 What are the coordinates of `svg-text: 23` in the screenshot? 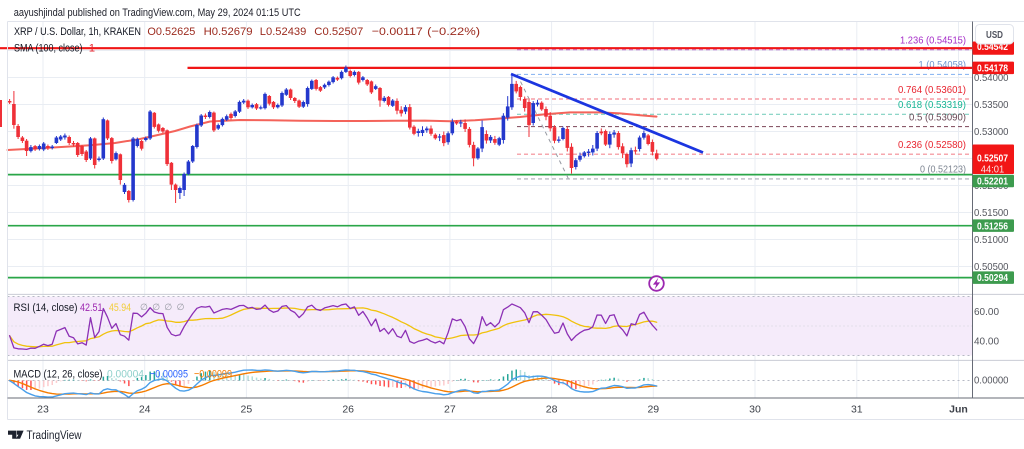 It's located at (43, 410).